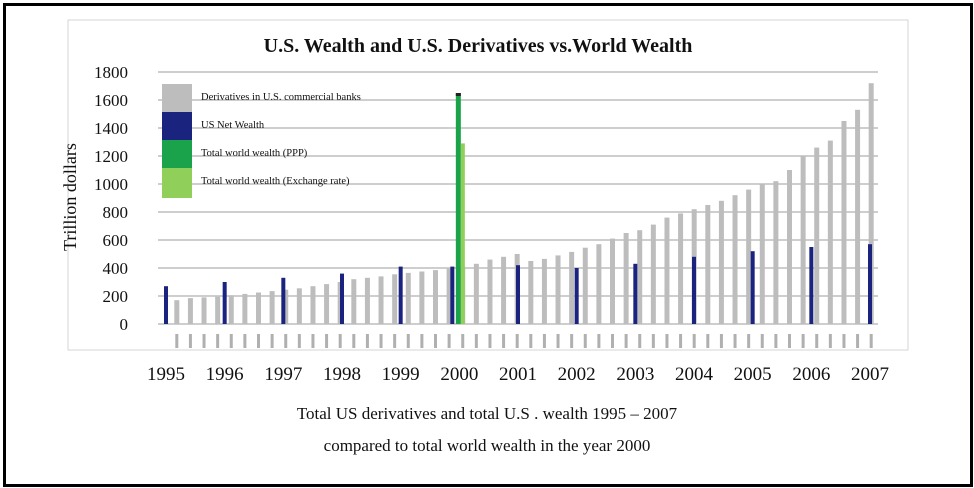 The image size is (974, 488). Describe the element at coordinates (577, 374) in the screenshot. I see `x-year-label: 2002` at that location.